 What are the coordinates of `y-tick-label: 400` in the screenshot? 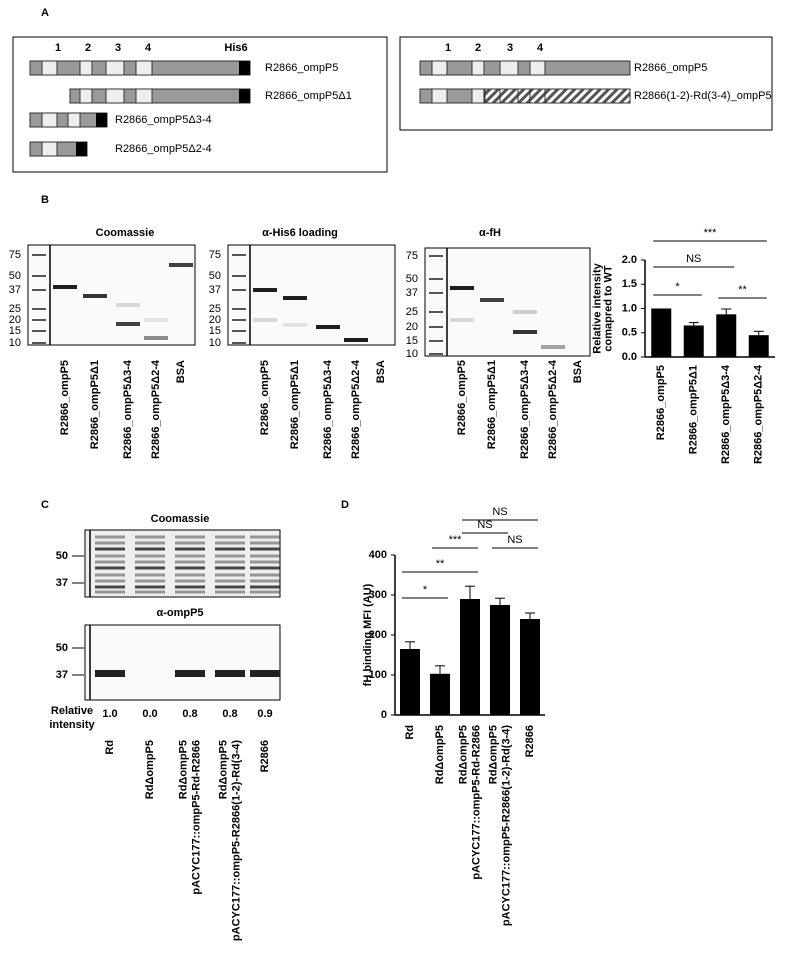 It's located at (378, 555).